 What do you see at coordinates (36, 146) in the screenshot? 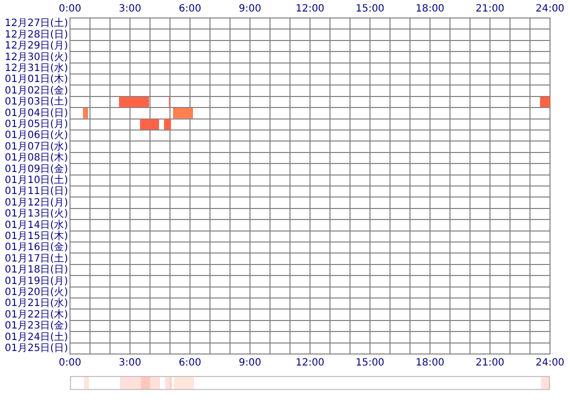
I see `y-tick-label: 01月07日(水)` at bounding box center [36, 146].